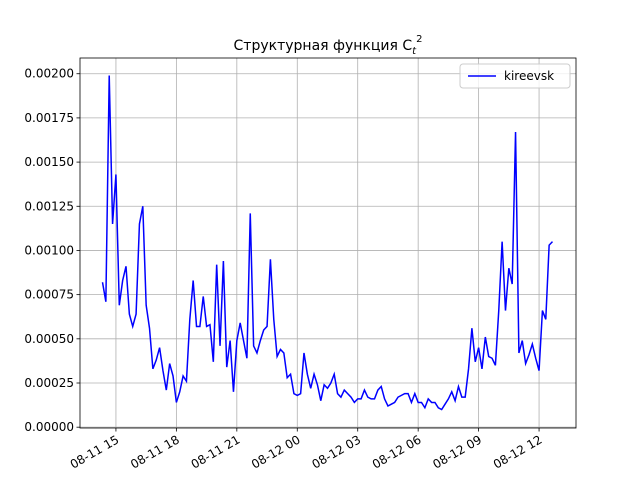 This screenshot has width=640, height=480. Describe the element at coordinates (49, 295) in the screenshot. I see `y-tick-label: 0.00075` at that location.